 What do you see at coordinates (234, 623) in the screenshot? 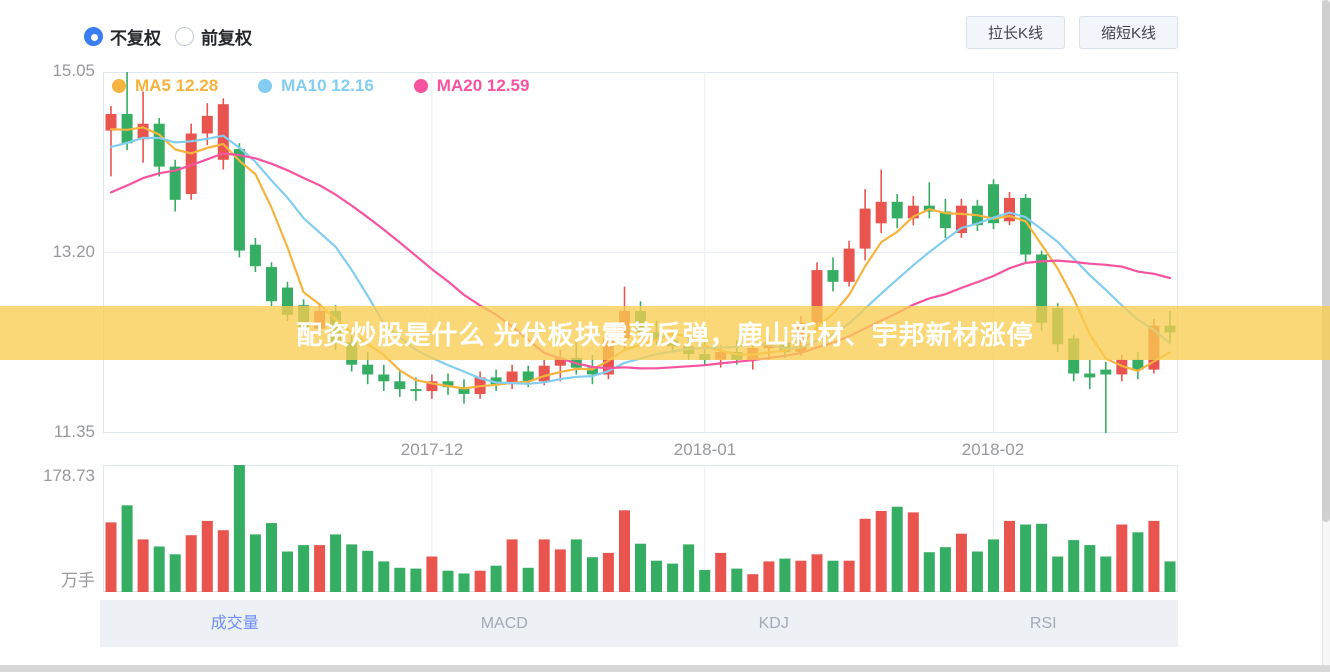
I see `tab-volume: 成交量` at bounding box center [234, 623].